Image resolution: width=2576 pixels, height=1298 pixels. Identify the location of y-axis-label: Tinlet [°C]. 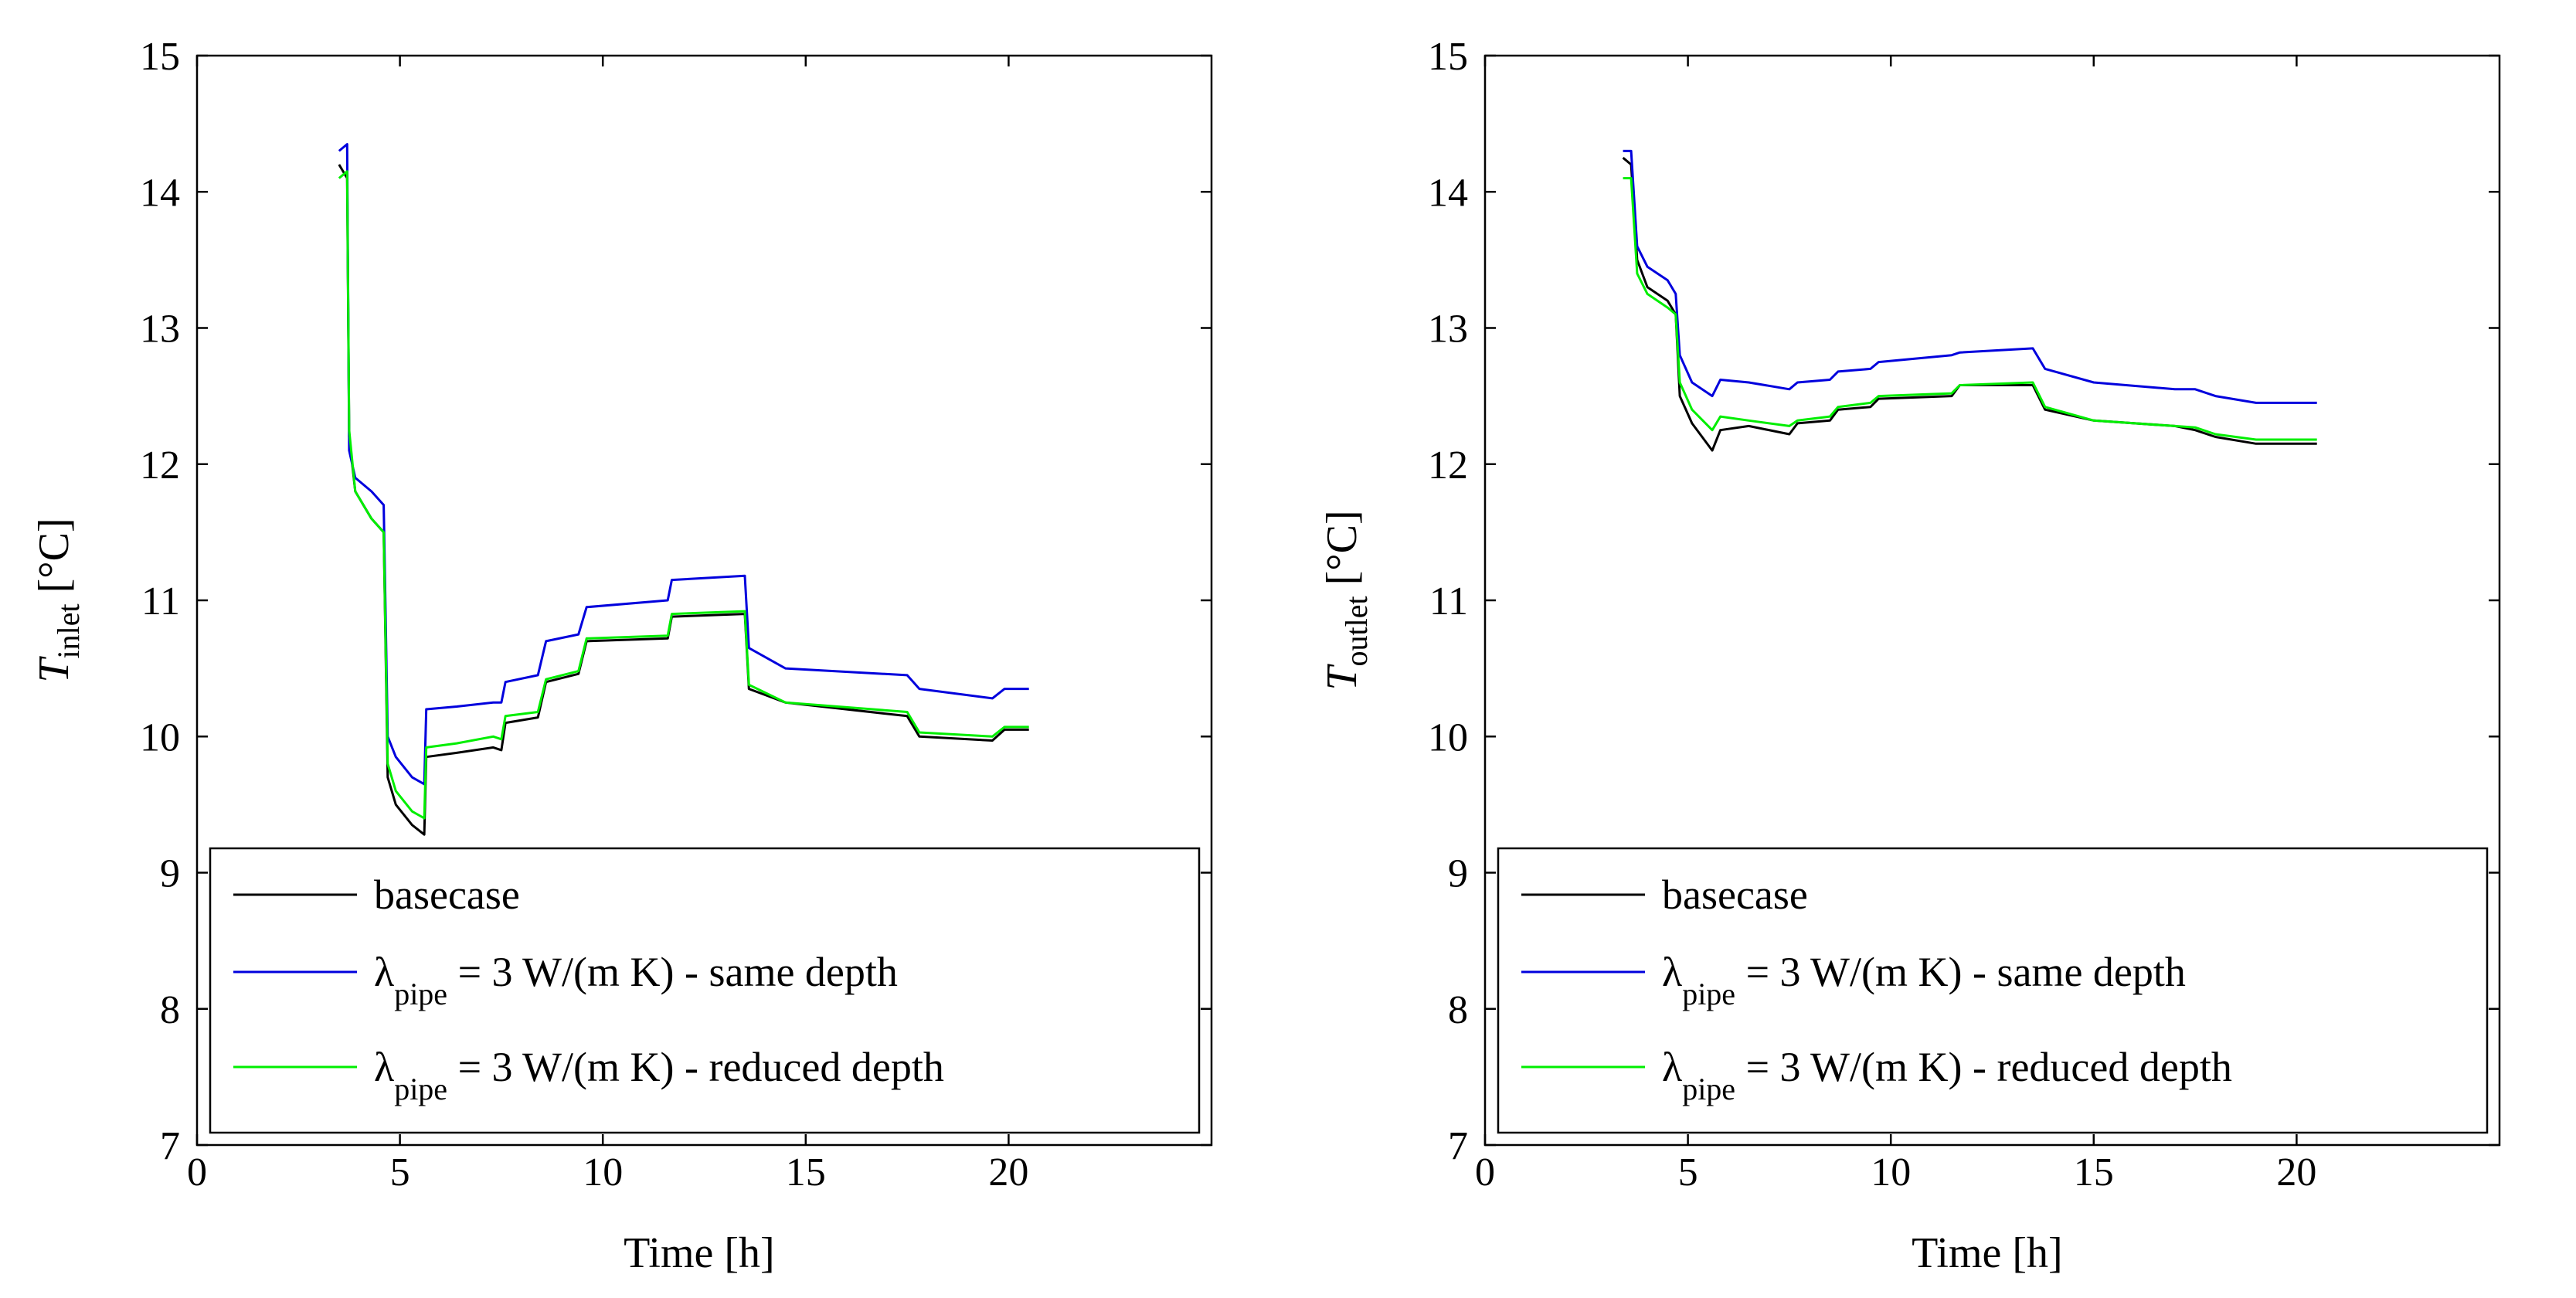
(58, 600).